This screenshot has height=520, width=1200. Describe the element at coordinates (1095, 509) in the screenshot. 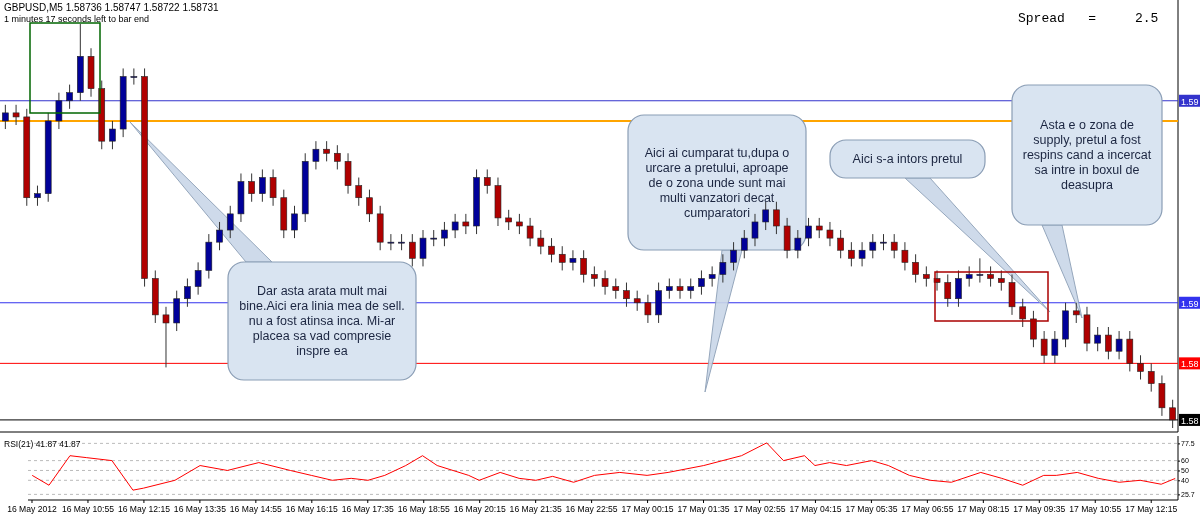

I see `x-tick-label: 17 May 10:55` at that location.